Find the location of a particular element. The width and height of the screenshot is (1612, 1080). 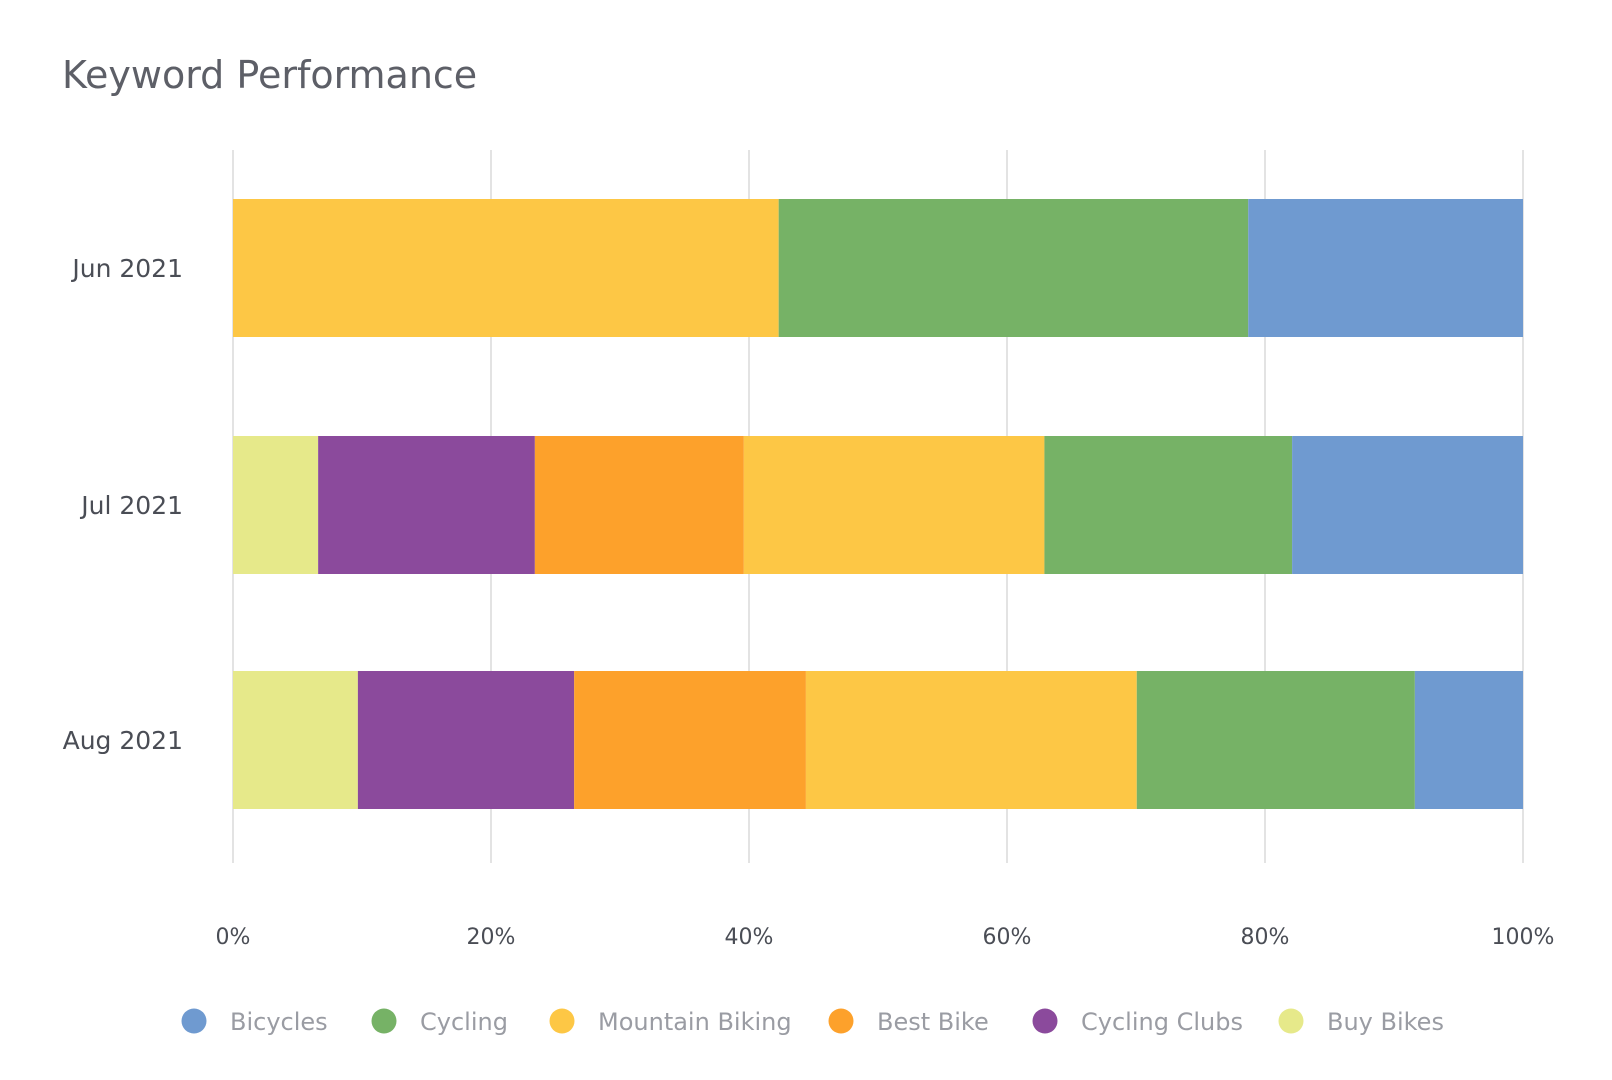

x-tick-label: 20% is located at coordinates (491, 937).